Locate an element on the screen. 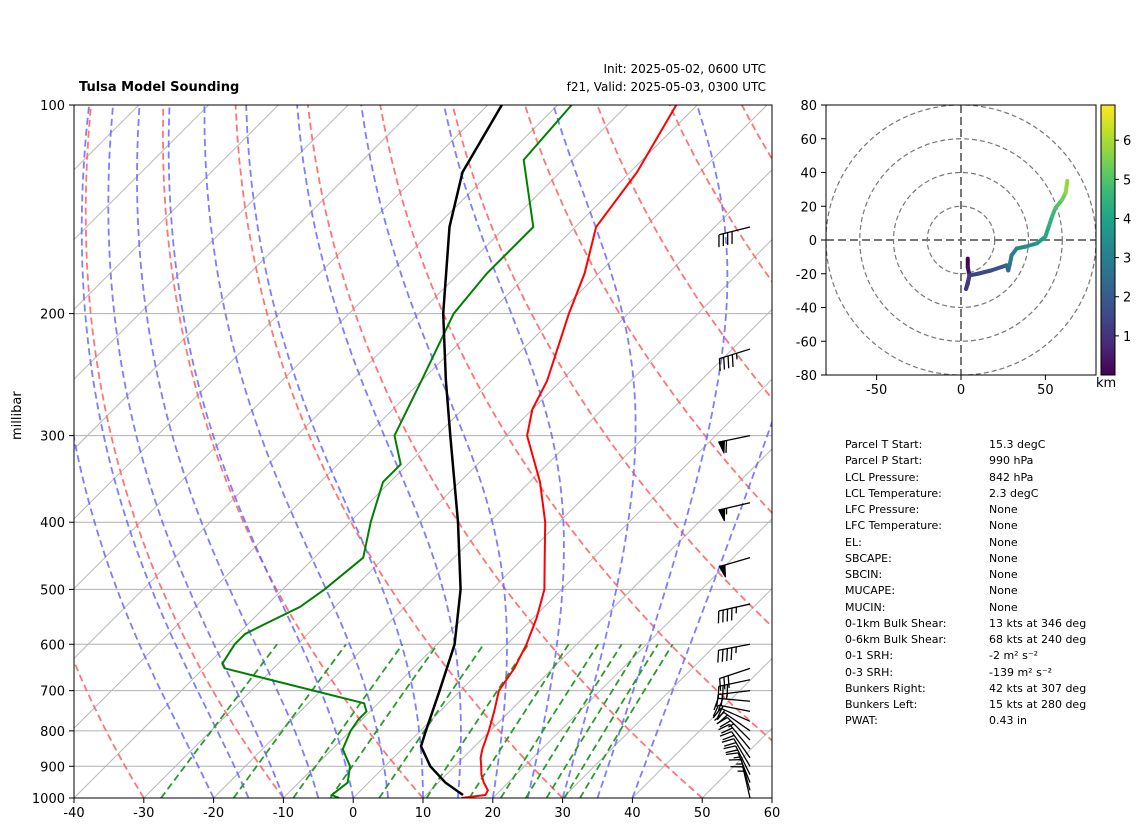 The width and height of the screenshot is (1142, 832). param-label: Bunkers Left: is located at coordinates (881, 704).